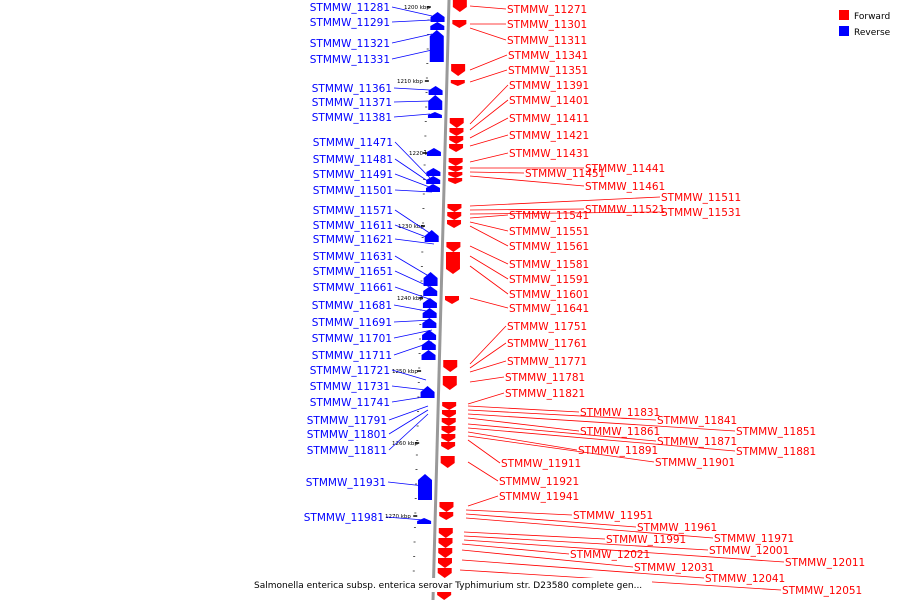 This screenshot has width=900, height=600. Describe the element at coordinates (353, 191) in the screenshot. I see `reverse-gene-label: STMMW_11501` at that location.